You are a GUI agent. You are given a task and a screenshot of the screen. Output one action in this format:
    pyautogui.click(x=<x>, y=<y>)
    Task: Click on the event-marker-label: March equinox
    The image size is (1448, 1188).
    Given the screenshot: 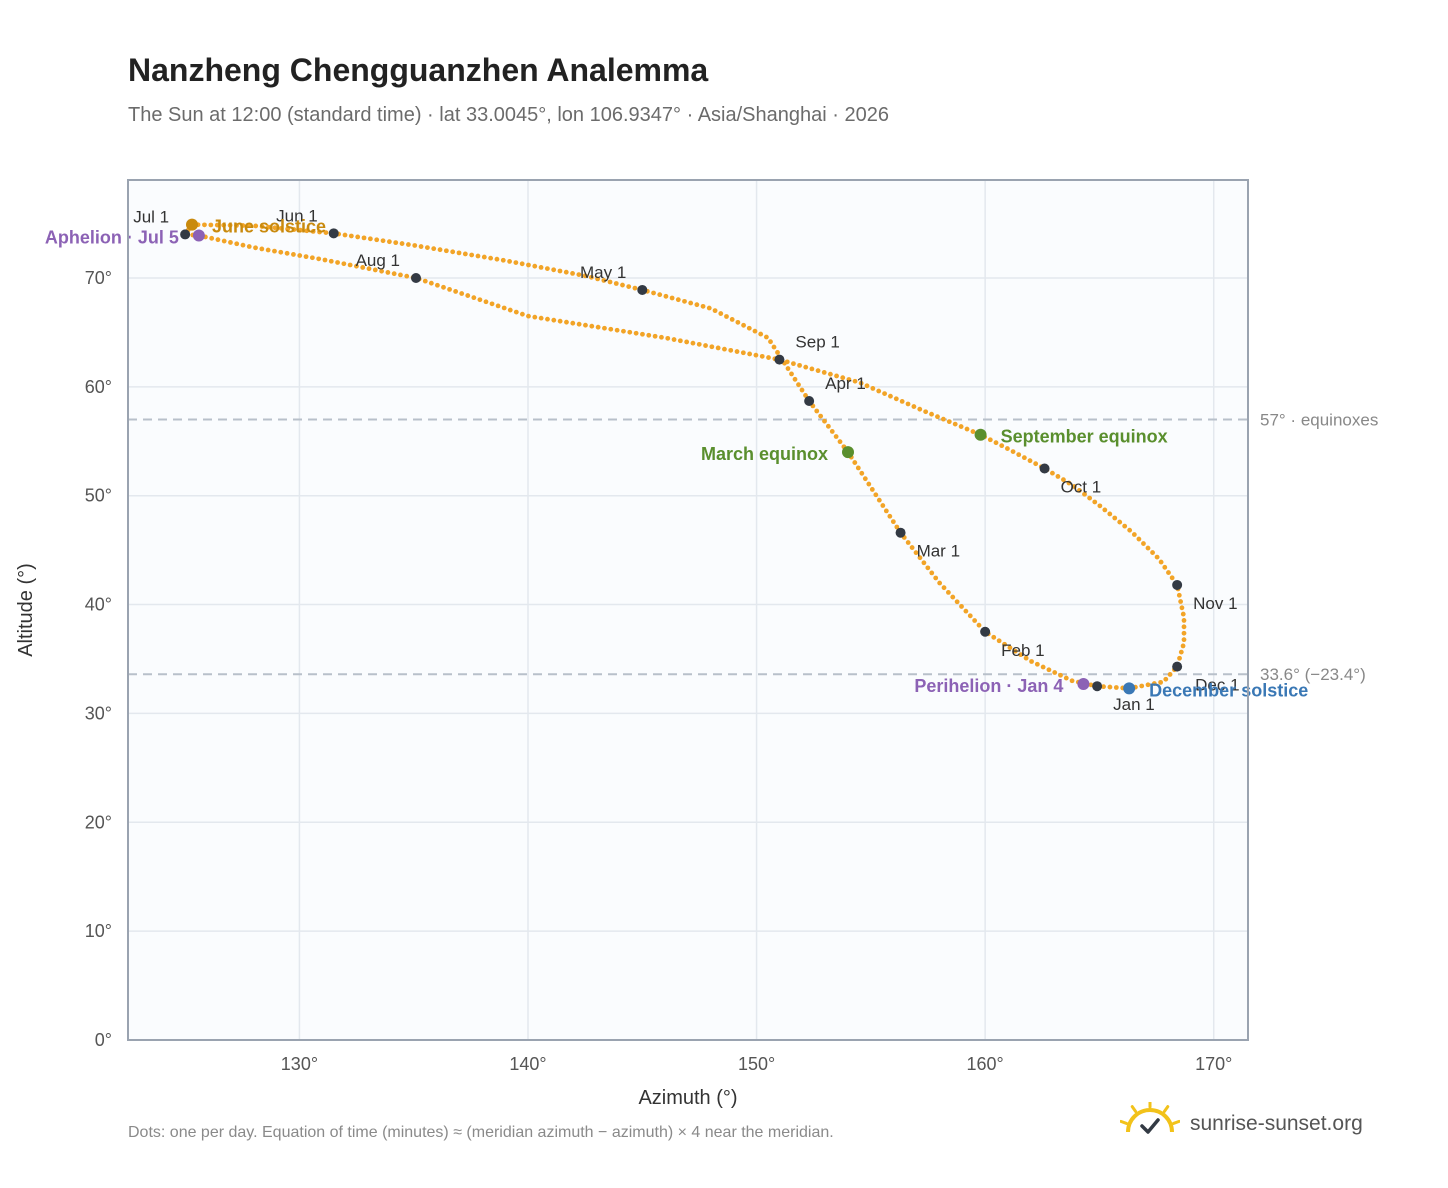 What is the action you would take?
    pyautogui.click(x=764, y=454)
    